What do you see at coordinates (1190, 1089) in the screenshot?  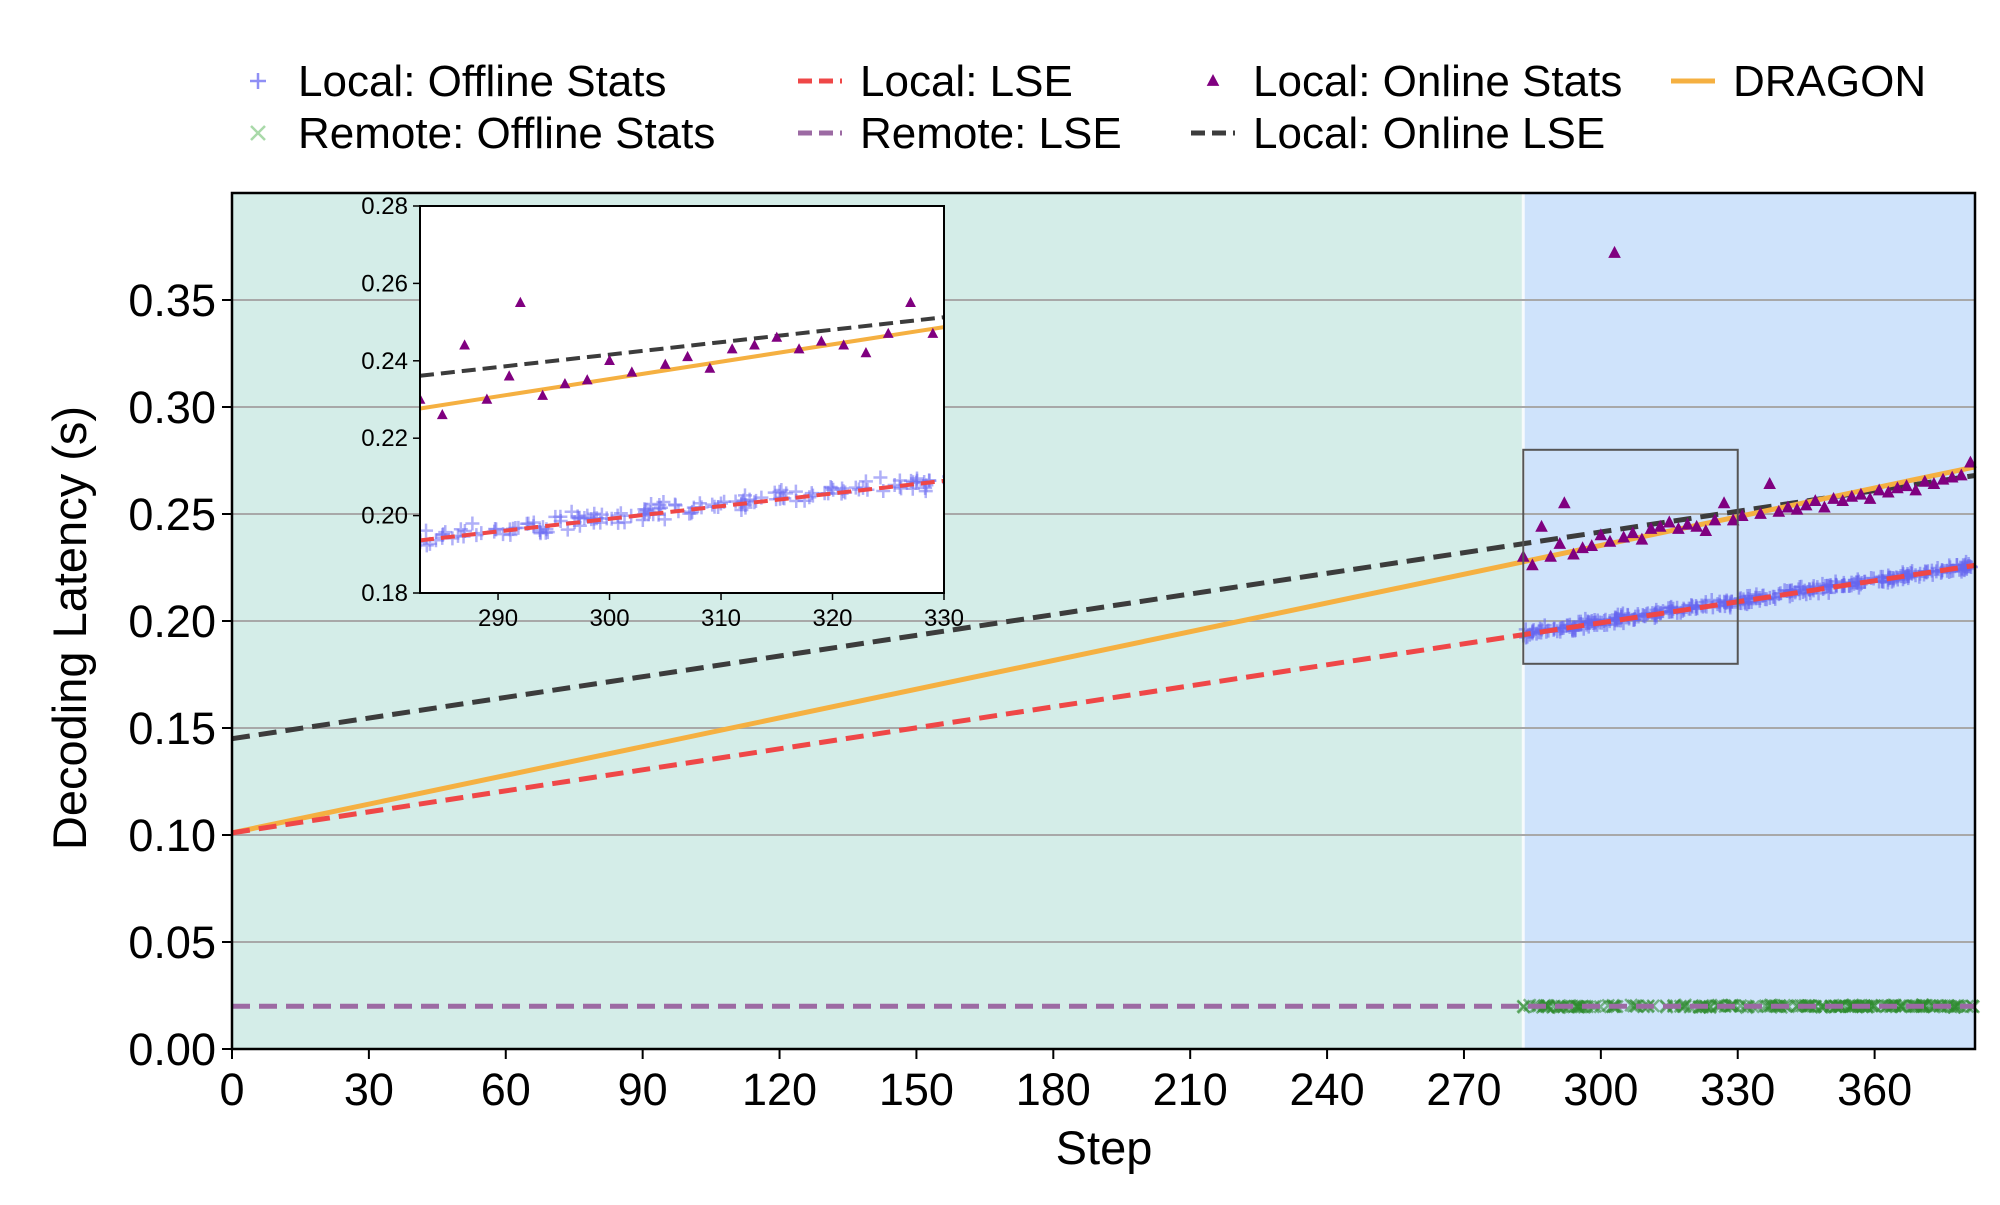 I see `x-tick-label: 210` at bounding box center [1190, 1089].